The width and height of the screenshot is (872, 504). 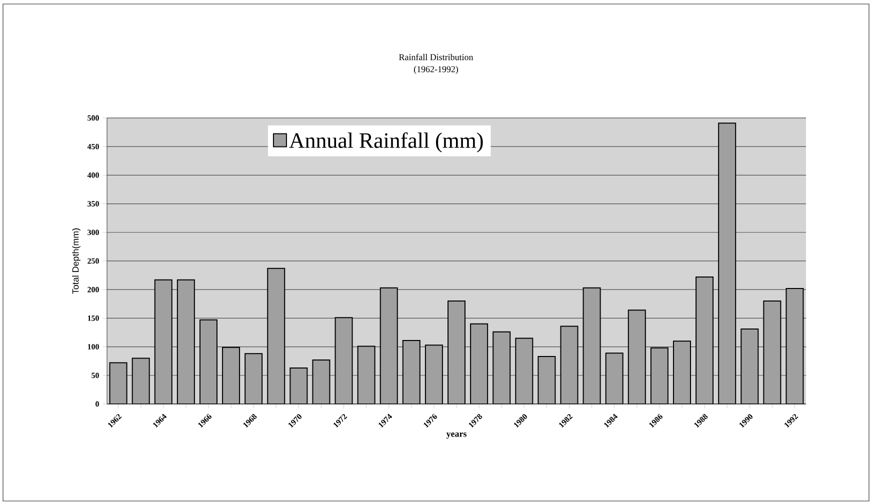 What do you see at coordinates (436, 70) in the screenshot?
I see `chart-subtitle: (1962-1992)` at bounding box center [436, 70].